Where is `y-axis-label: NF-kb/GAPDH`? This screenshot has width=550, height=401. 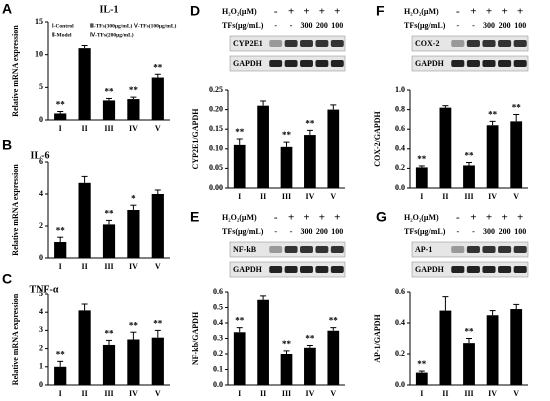 y-axis-label: NF-kb/GAPDH is located at coordinates (195, 338).